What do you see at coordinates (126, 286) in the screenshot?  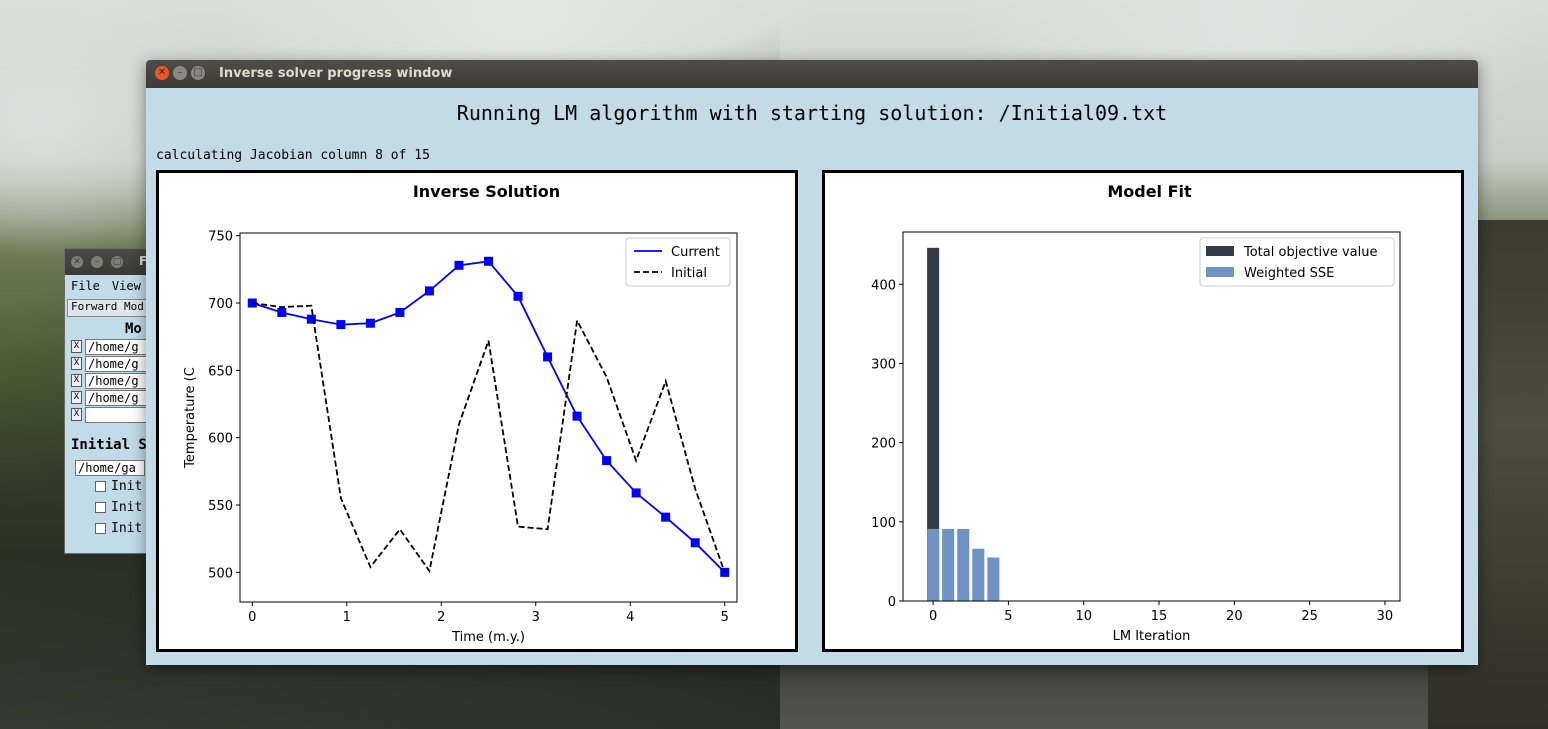 I see `menu-view: View` at bounding box center [126, 286].